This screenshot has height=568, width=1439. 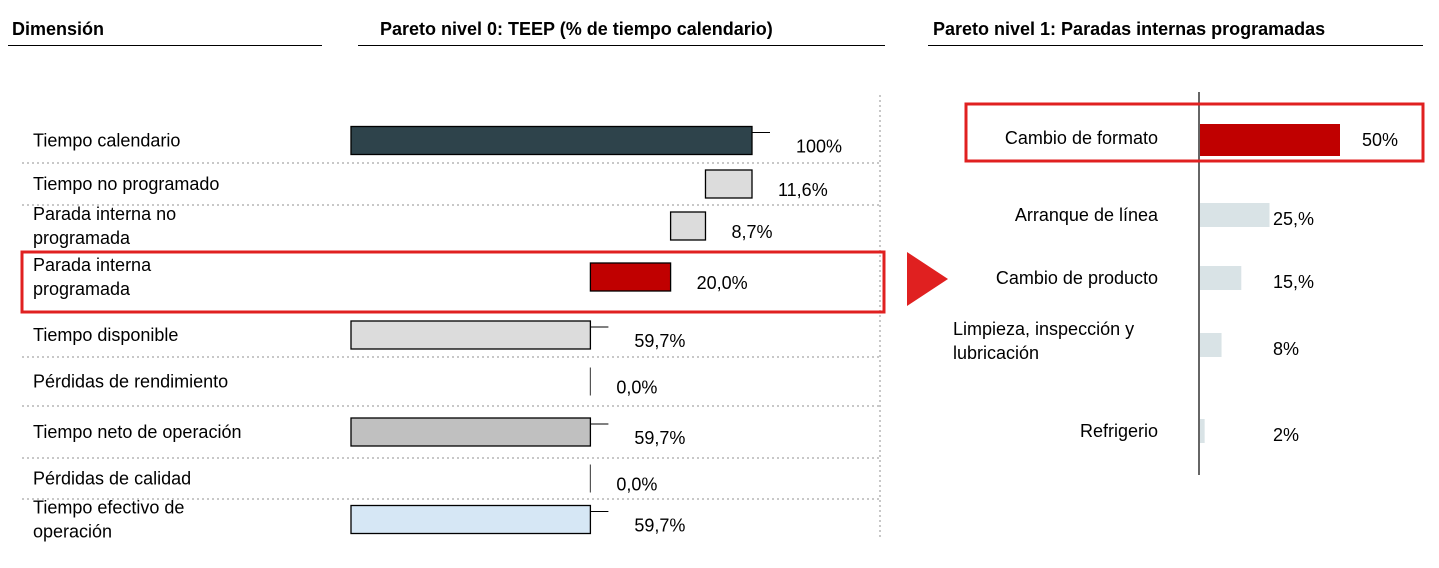 What do you see at coordinates (1087, 215) in the screenshot?
I see `category-label: Arranque de línea` at bounding box center [1087, 215].